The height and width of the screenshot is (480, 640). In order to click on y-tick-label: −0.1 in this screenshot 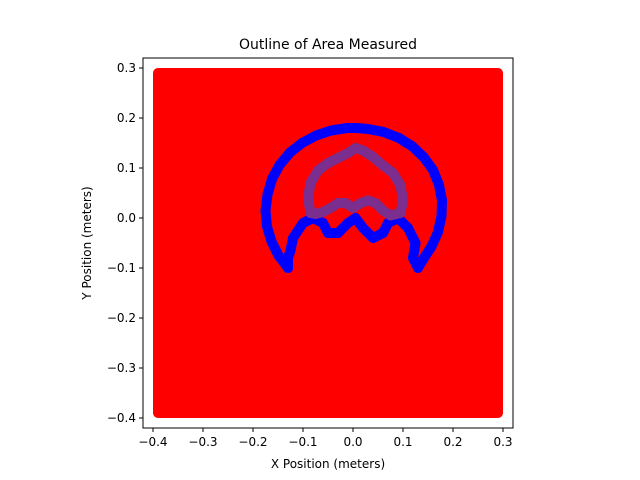, I will do `click(121, 268)`.